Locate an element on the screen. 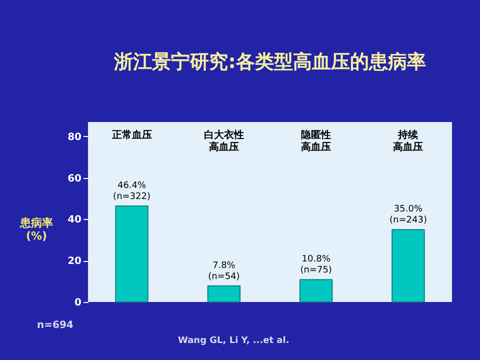 The image size is (480, 360). text: Wang GL, Li Y, ...et al. is located at coordinates (234, 341).